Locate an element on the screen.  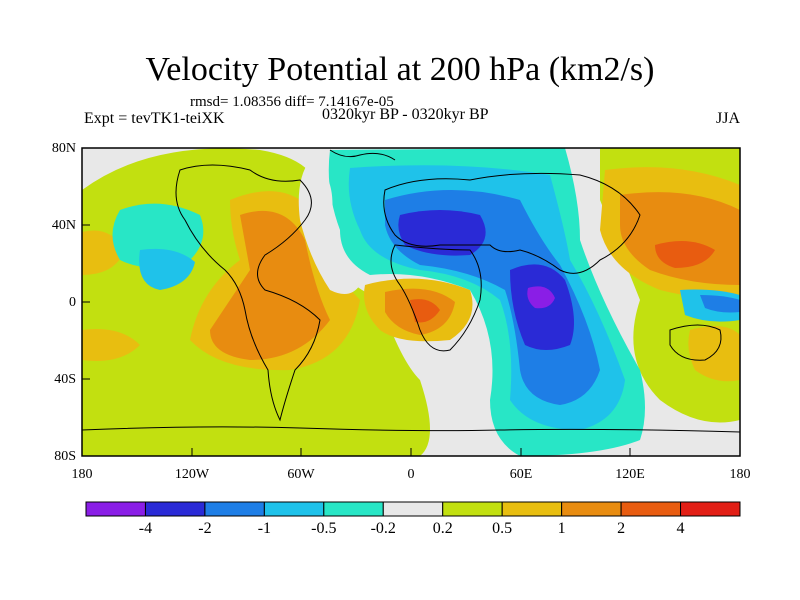
greenland-outline is located at coordinates (362, 155).